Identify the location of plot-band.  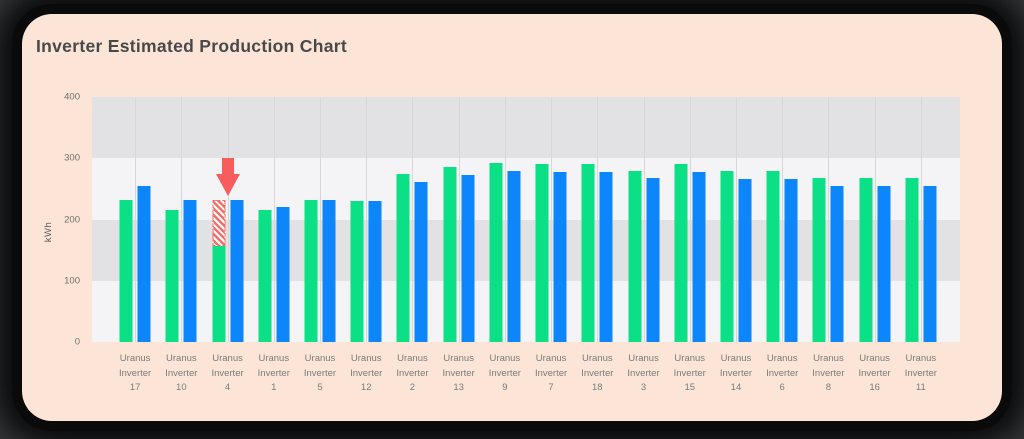
(526, 128).